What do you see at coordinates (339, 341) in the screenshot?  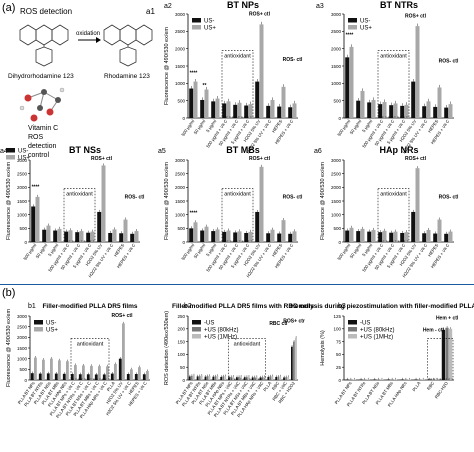 I see `y-tick-label: 75` at bounding box center [339, 341].